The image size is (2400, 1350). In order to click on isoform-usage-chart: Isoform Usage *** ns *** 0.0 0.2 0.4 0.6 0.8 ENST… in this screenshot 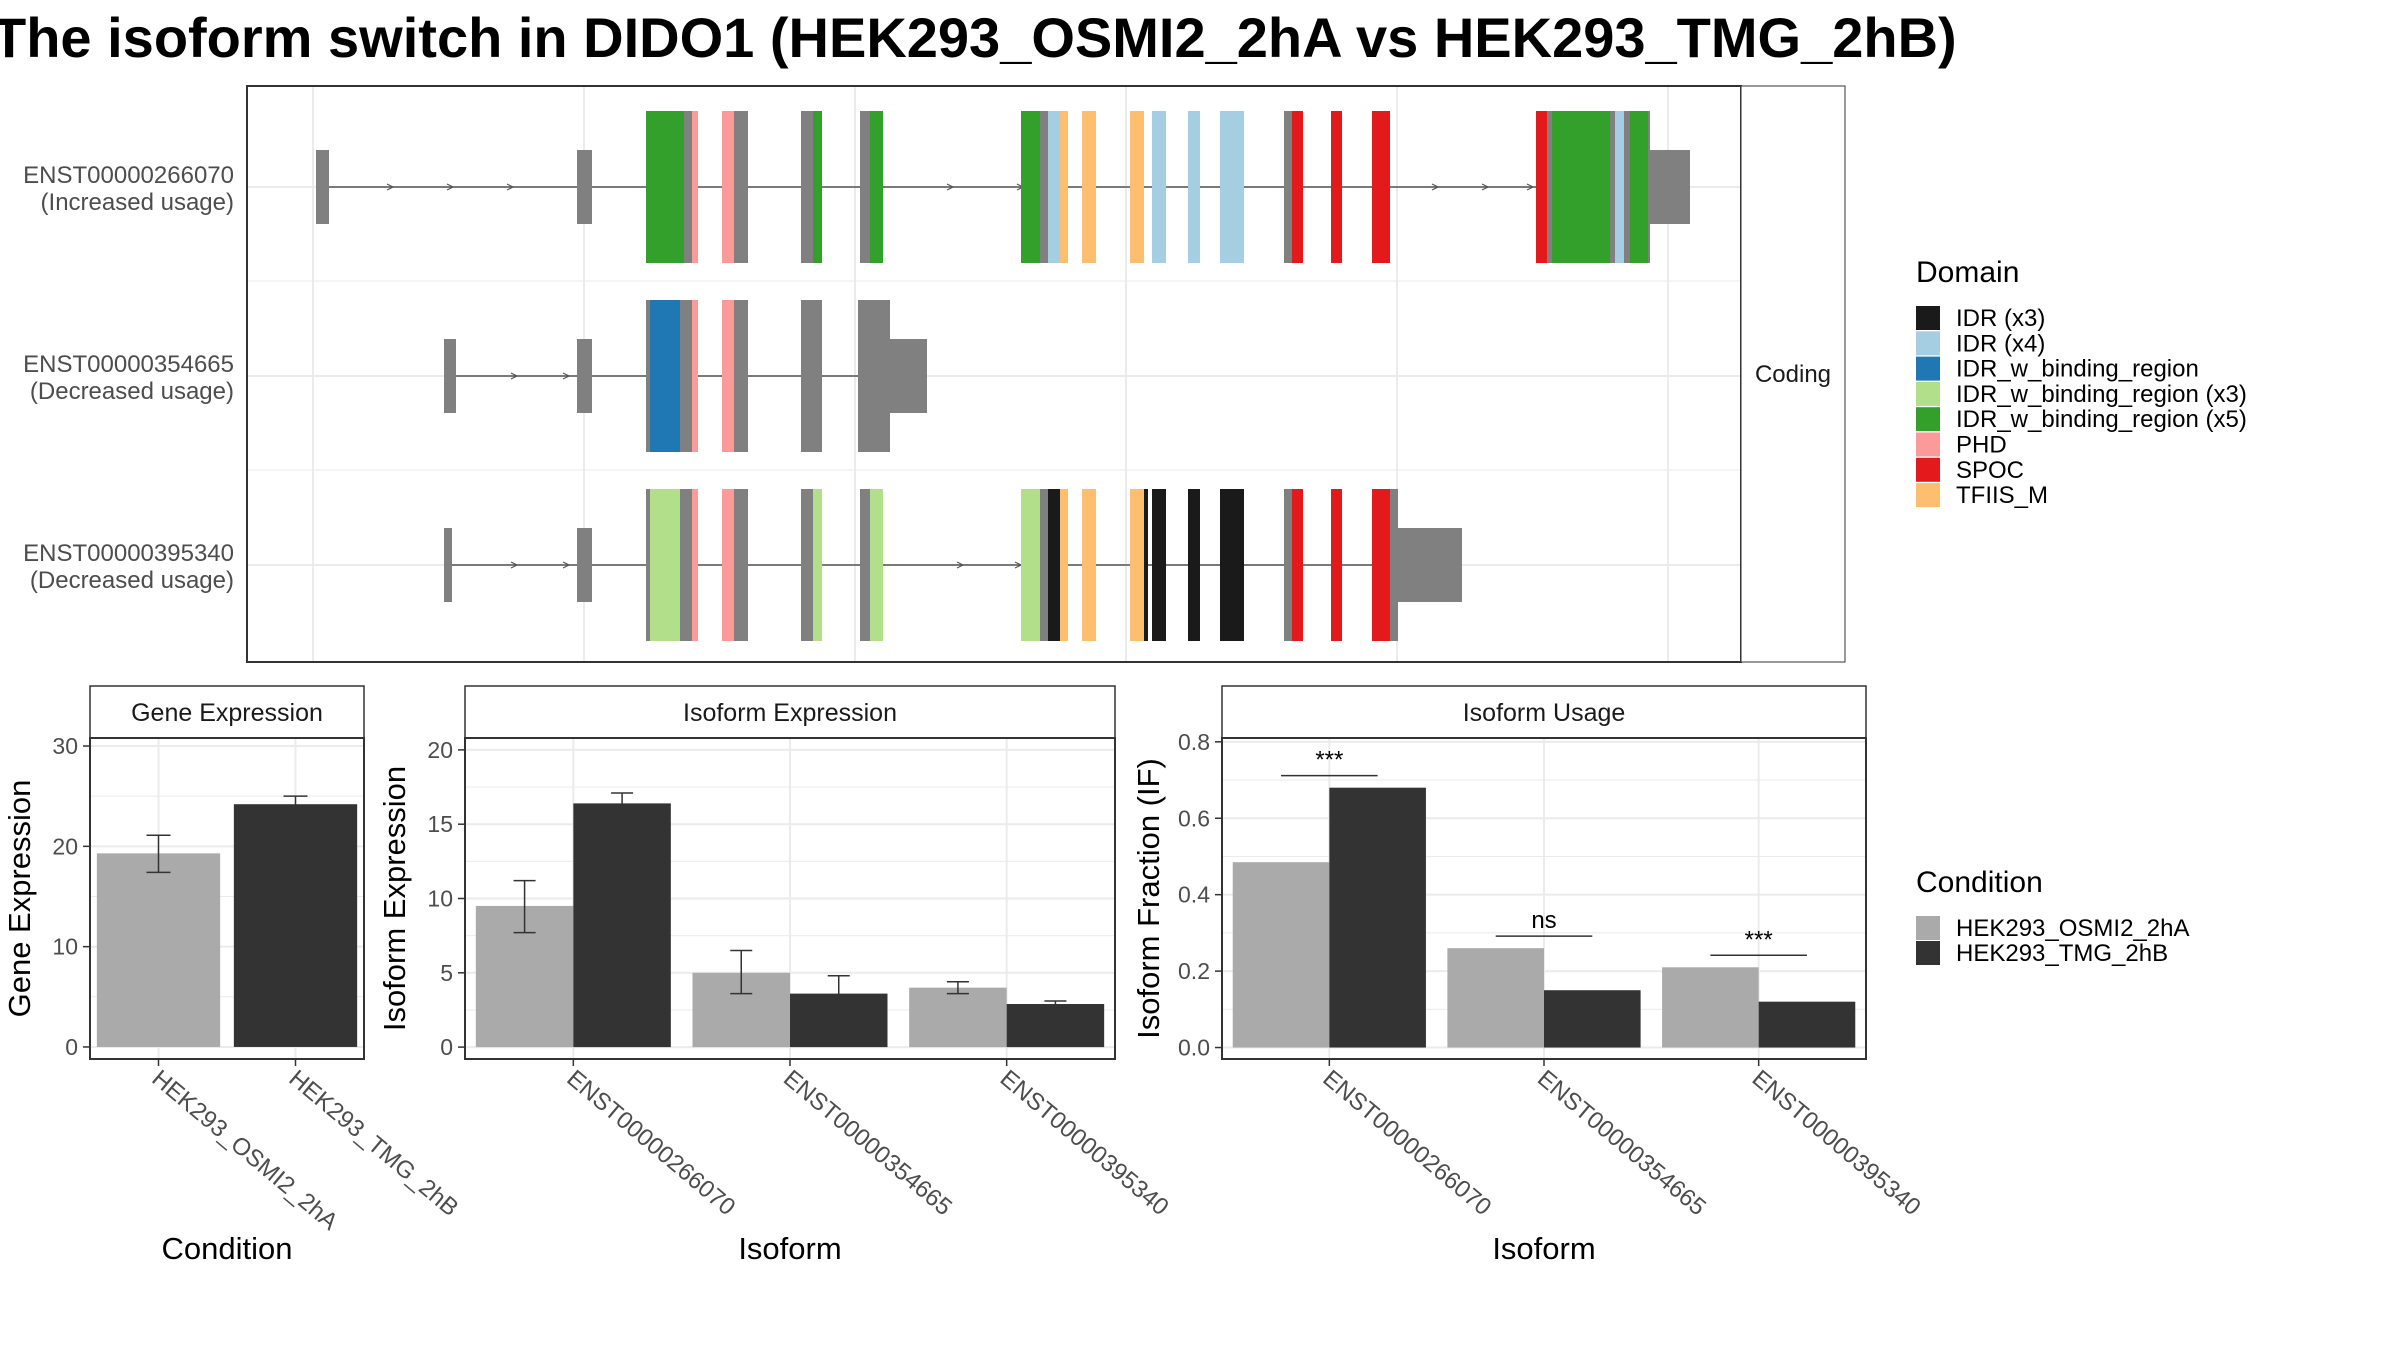, I will do `click(1528, 975)`.